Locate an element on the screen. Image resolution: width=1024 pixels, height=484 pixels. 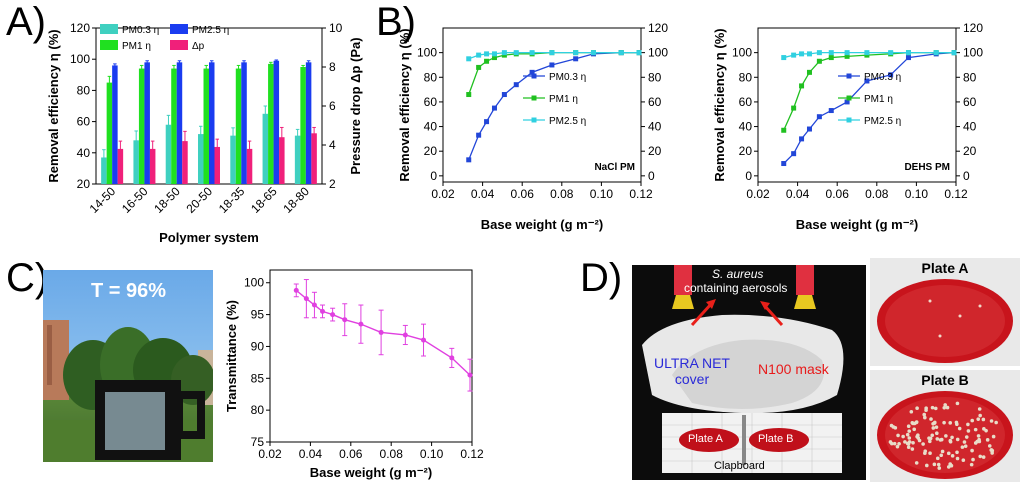
y-tick-label: 100 is located at coordinates (254, 283).